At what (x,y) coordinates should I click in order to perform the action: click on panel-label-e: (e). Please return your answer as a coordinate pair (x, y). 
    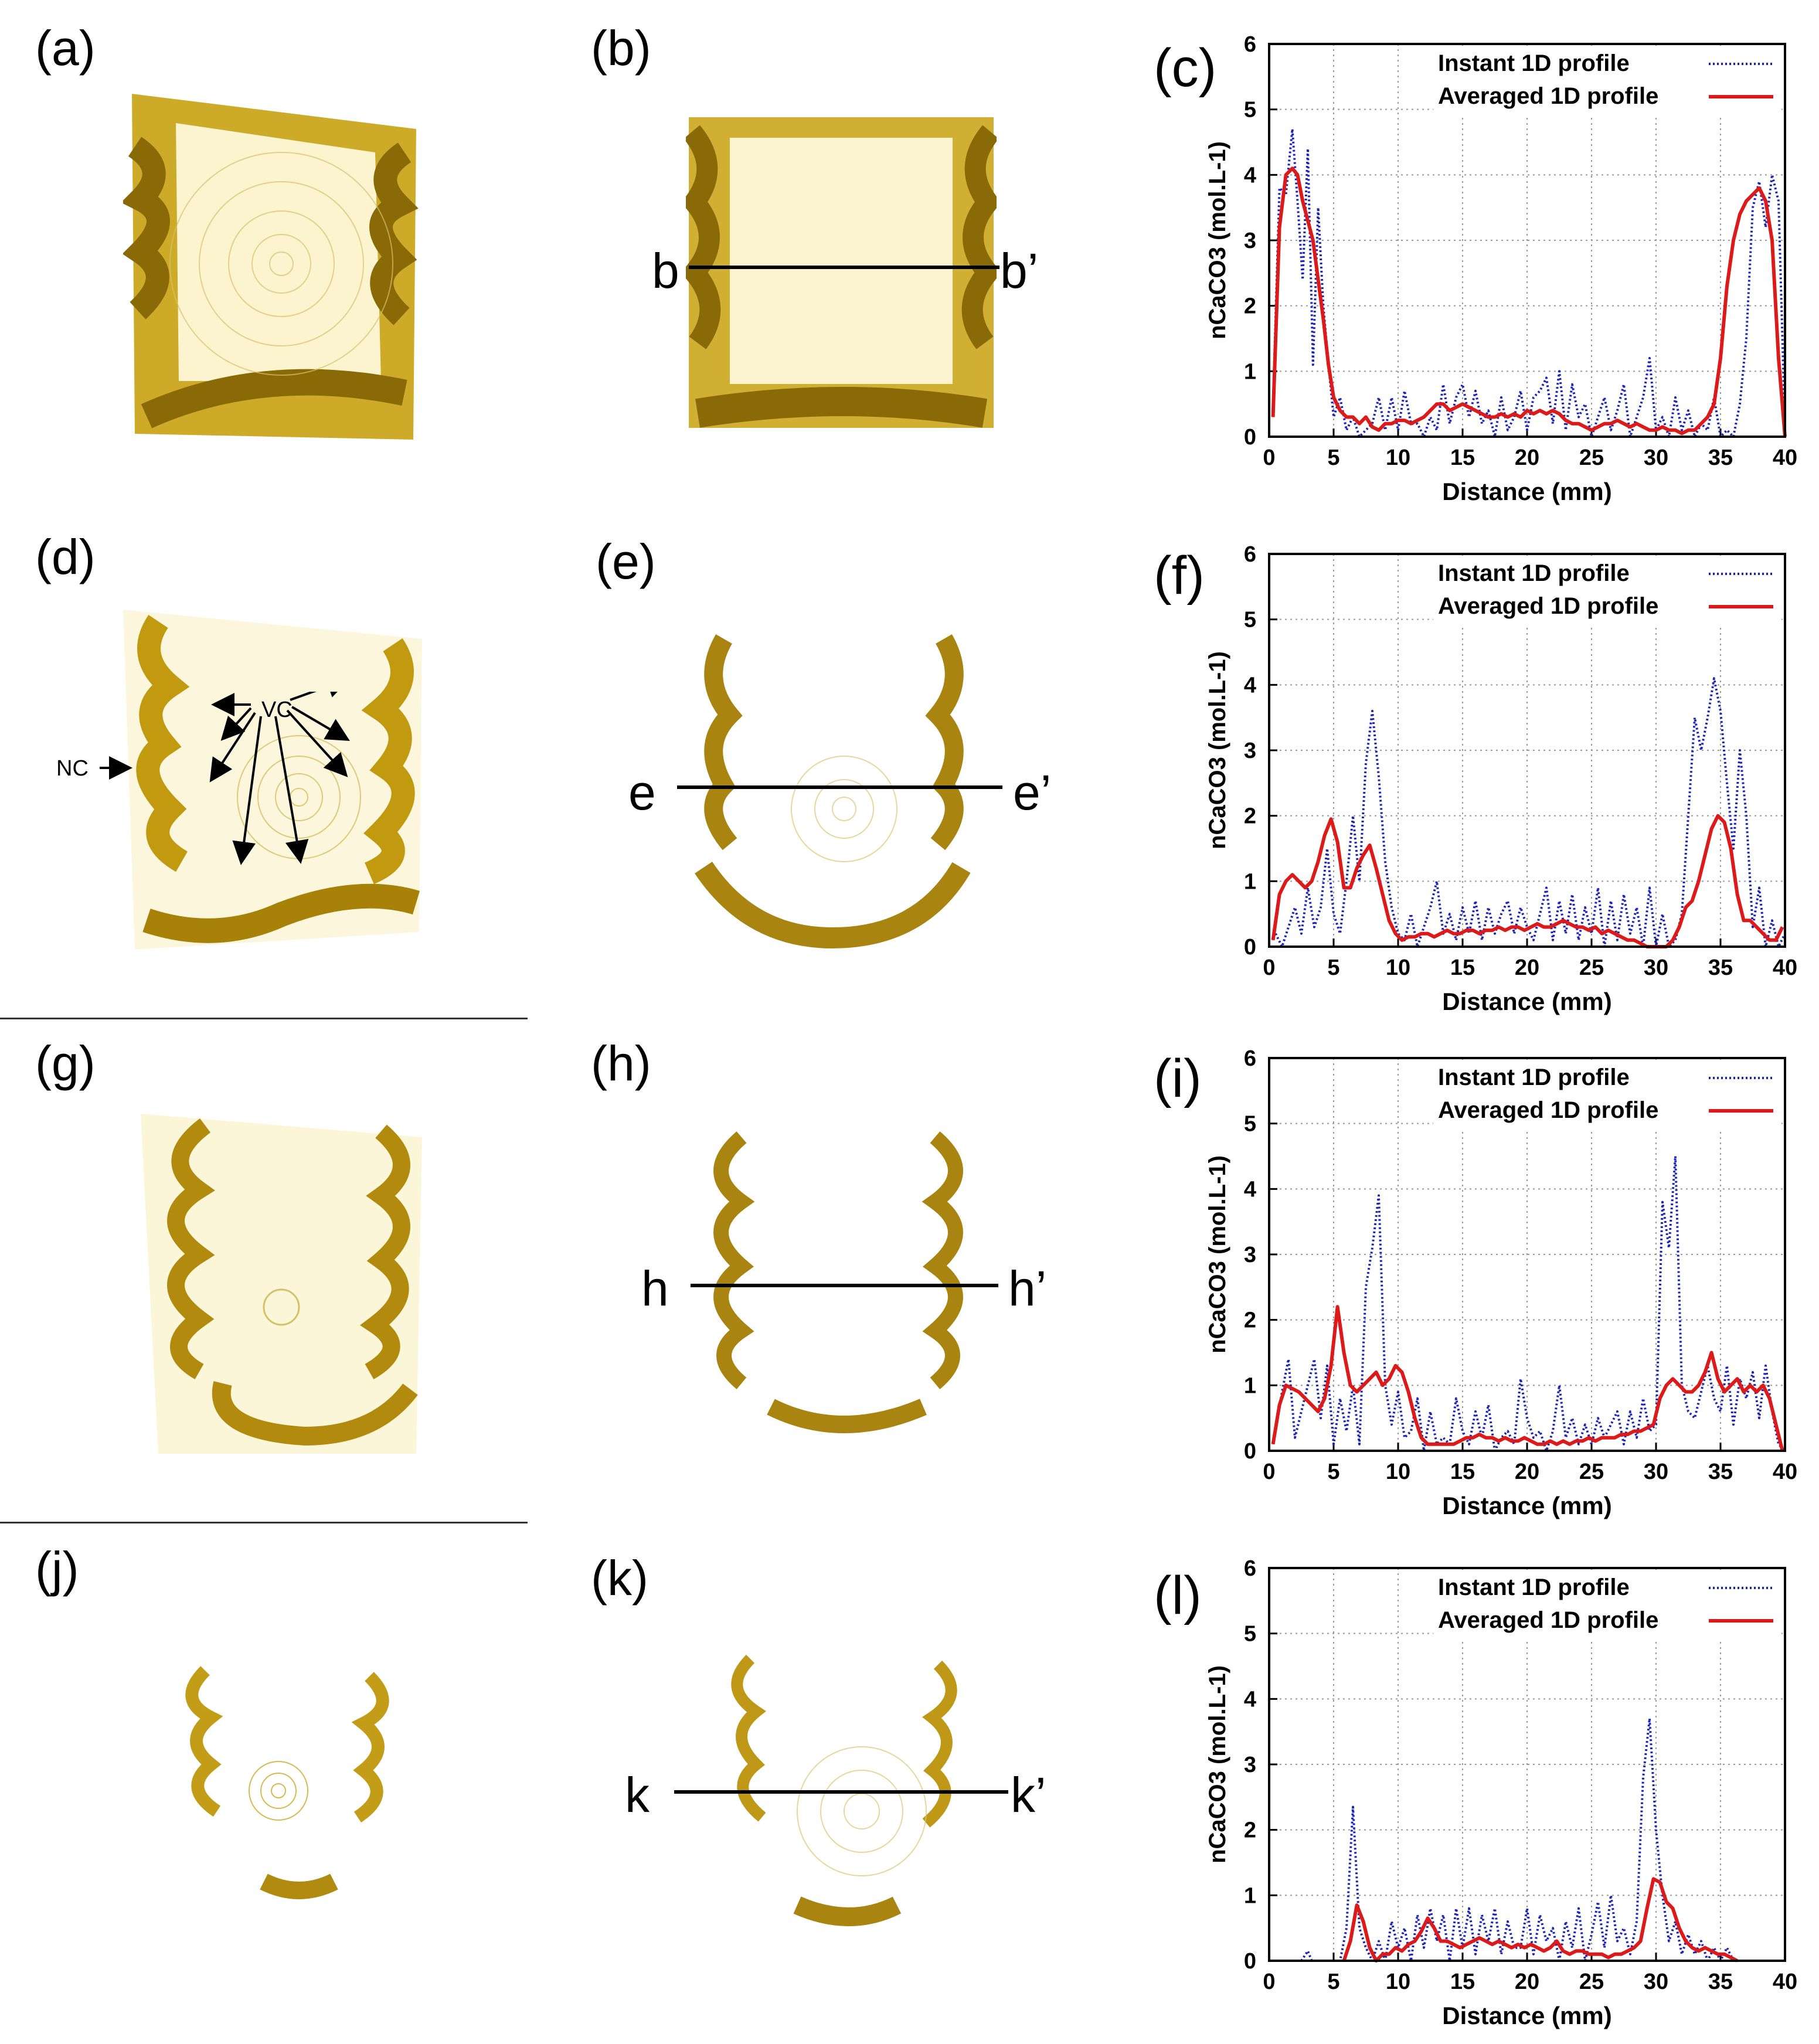
    Looking at the image, I should click on (626, 561).